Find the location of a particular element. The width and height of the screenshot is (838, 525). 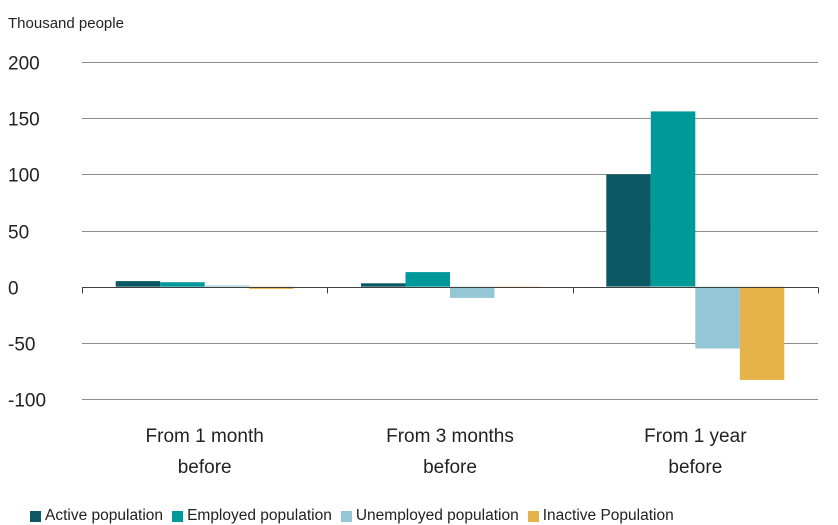

y-tick-label: -100 is located at coordinates (27, 401).